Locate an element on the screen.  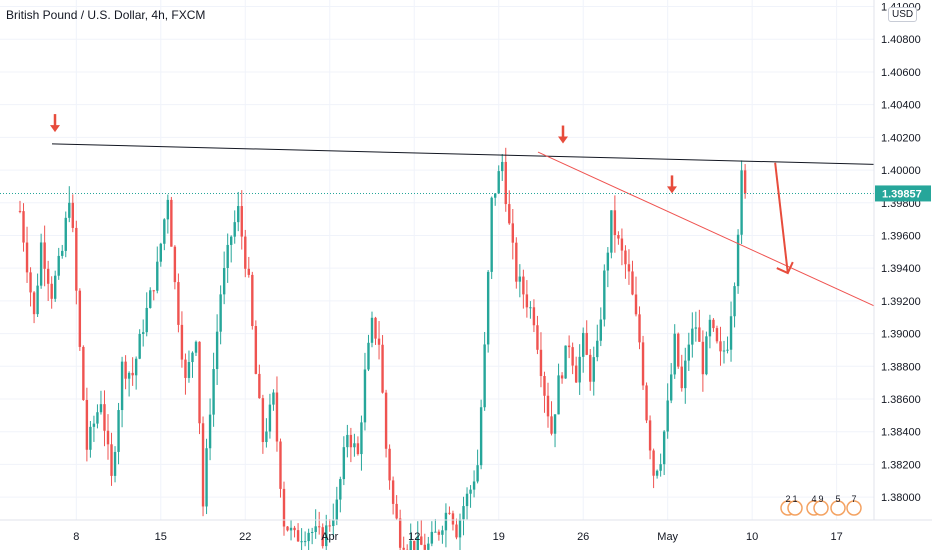
projection-arrow-head is located at coordinates (785, 268).